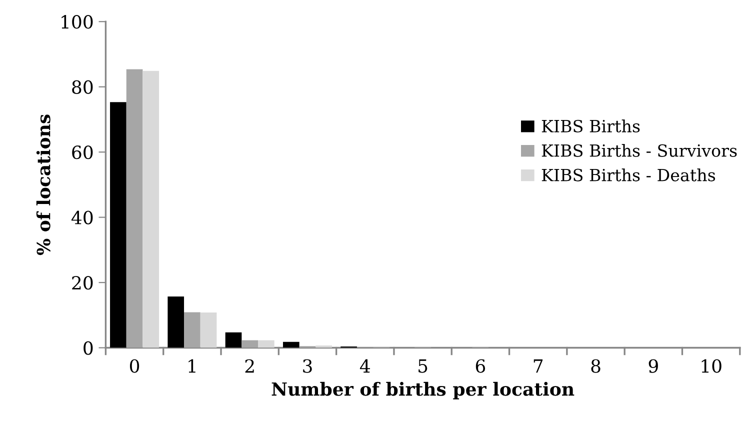  Describe the element at coordinates (365, 366) in the screenshot. I see `x-tick-label: 4` at that location.